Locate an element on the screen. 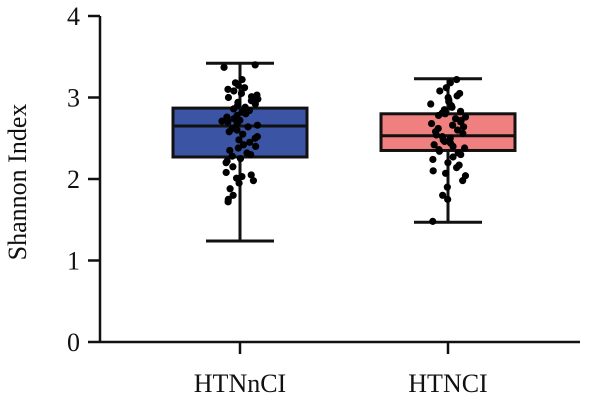 This screenshot has height=405, width=591. x-tick-label: HTNCI is located at coordinates (447, 383).